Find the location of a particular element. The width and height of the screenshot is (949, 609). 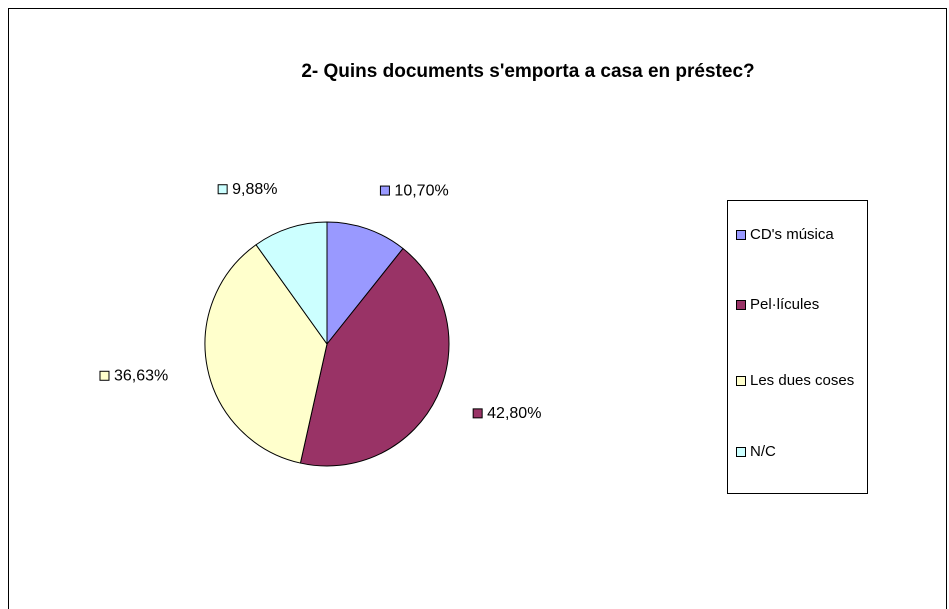

data-label: 10,70% is located at coordinates (421, 190).